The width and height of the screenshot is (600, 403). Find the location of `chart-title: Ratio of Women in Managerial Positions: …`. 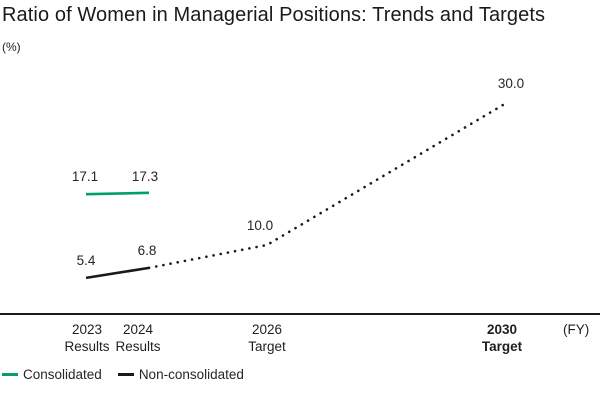

chart-title: Ratio of Women in Managerial Positions: … is located at coordinates (274, 15).